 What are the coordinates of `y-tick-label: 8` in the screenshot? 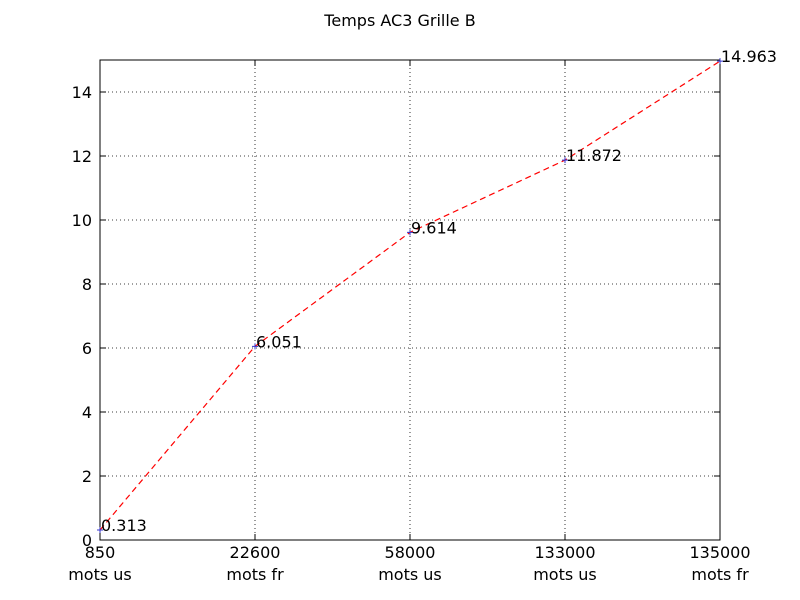 It's located at (87, 284).